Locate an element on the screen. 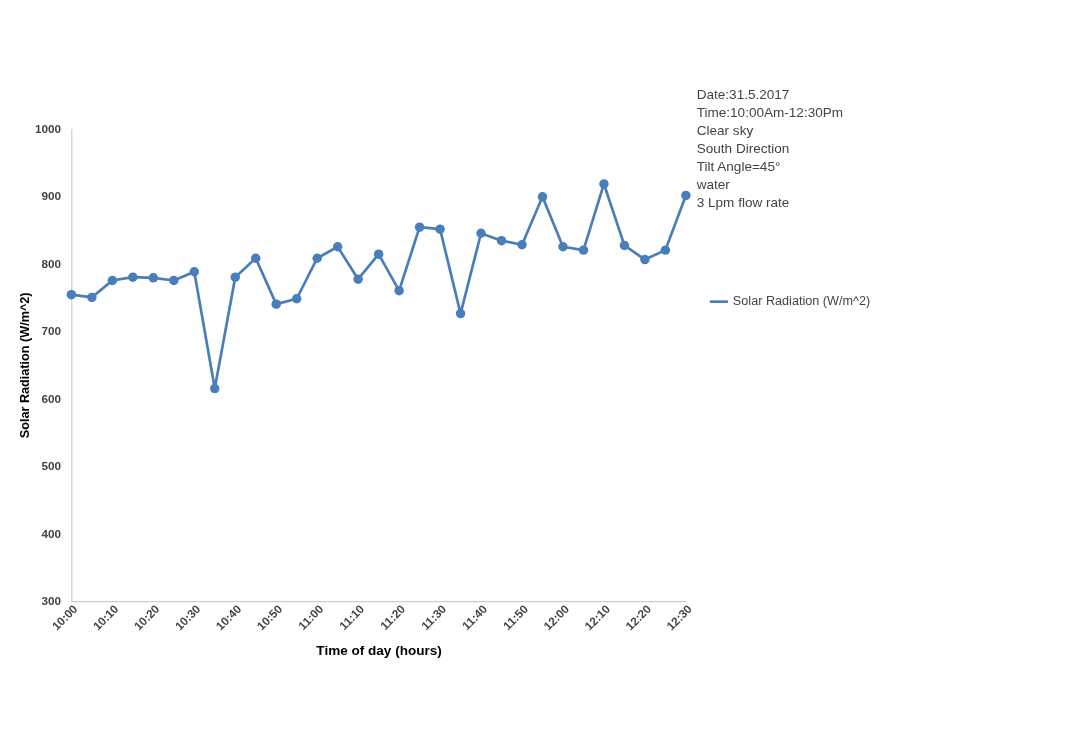 The height and width of the screenshot is (735, 1088). y-tick-label: 600 is located at coordinates (51, 398).